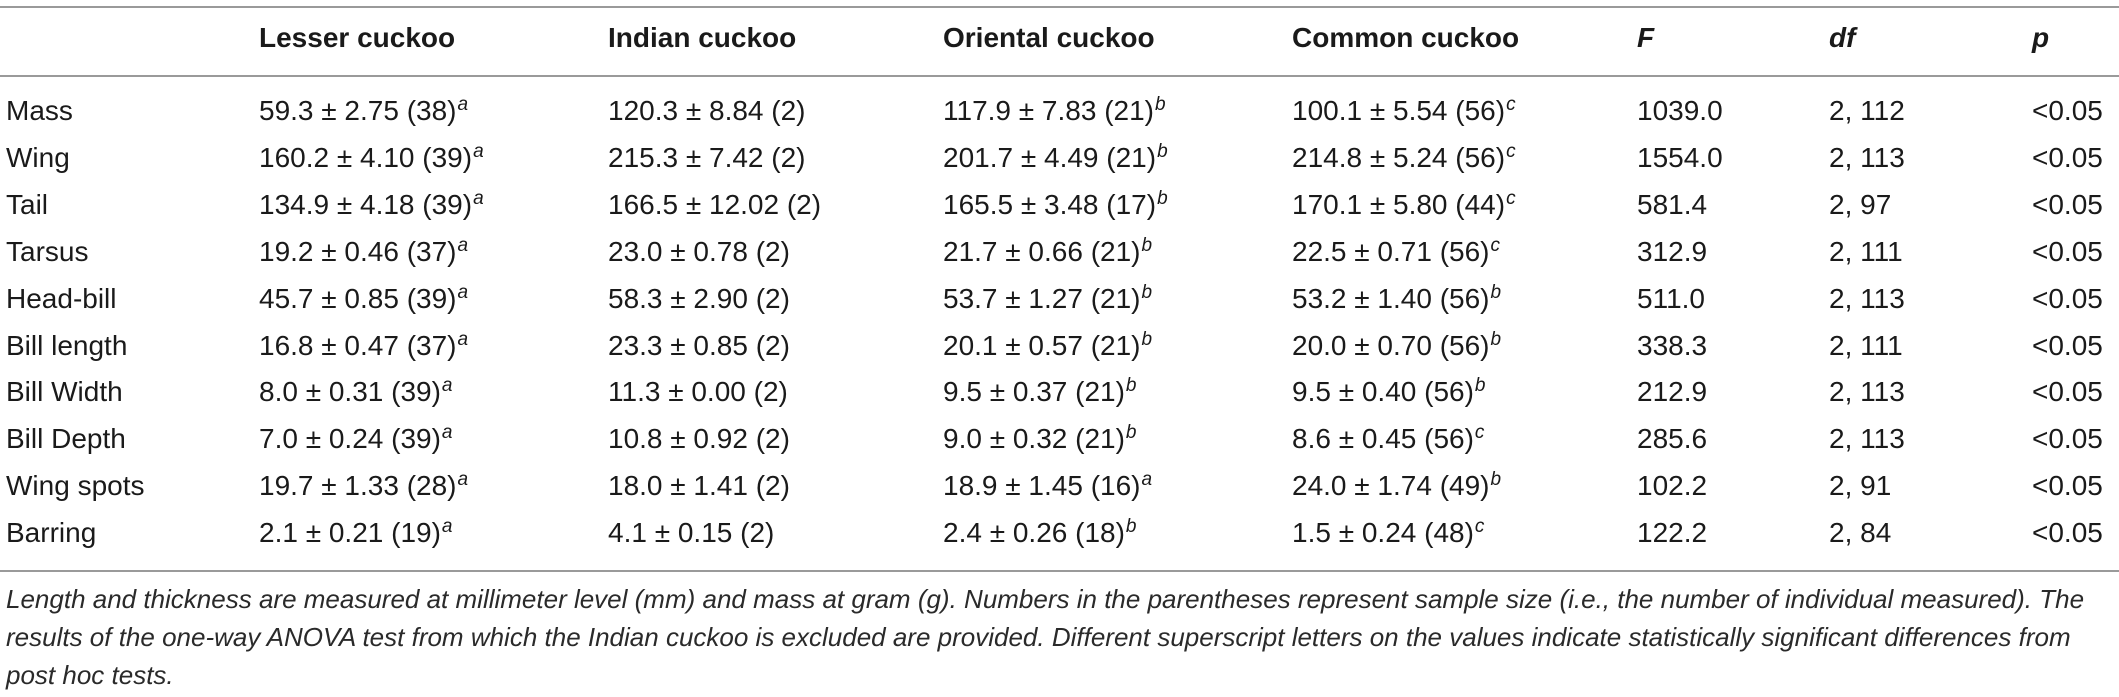 This screenshot has height=697, width=2119. I want to click on cell-indian-cuckoo: 166.5 ± 12.02 (2), so click(715, 206).